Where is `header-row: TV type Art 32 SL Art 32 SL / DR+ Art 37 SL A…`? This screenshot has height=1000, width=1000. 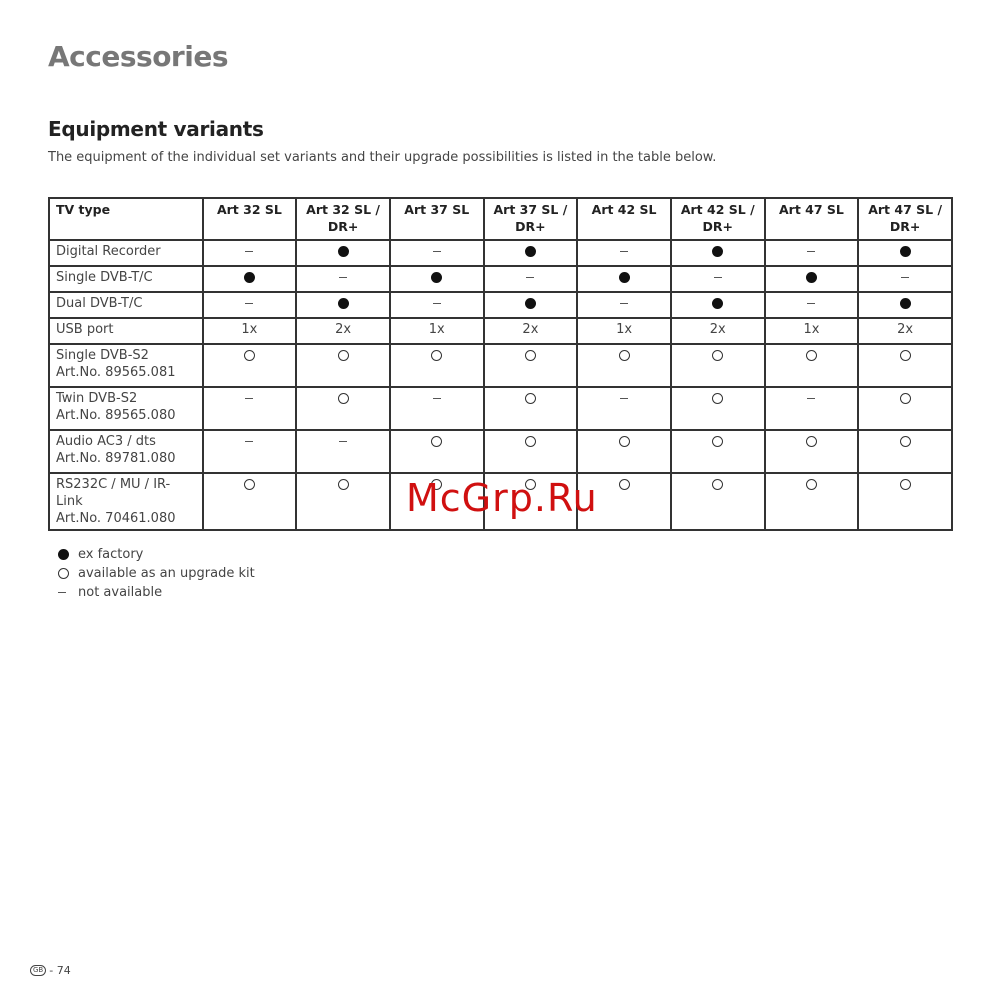
header-row: TV type Art 32 SL Art 32 SL / DR+ Art 37 SL A… is located at coordinates (500, 219).